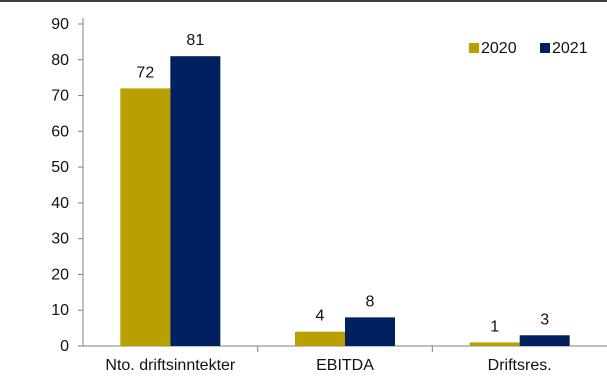 The image size is (607, 377). I want to click on y-tick-label: 80, so click(60, 60).